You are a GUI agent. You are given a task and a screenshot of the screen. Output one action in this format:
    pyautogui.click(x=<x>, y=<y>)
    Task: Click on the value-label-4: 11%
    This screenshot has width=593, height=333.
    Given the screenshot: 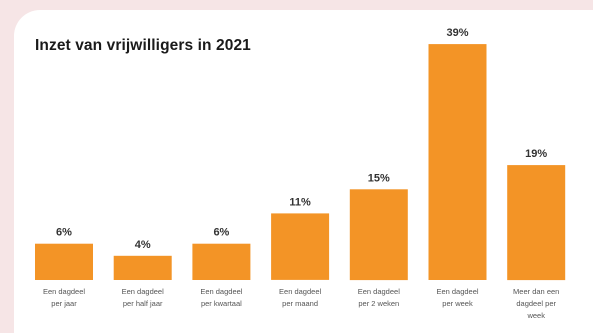 What is the action you would take?
    pyautogui.click(x=300, y=202)
    